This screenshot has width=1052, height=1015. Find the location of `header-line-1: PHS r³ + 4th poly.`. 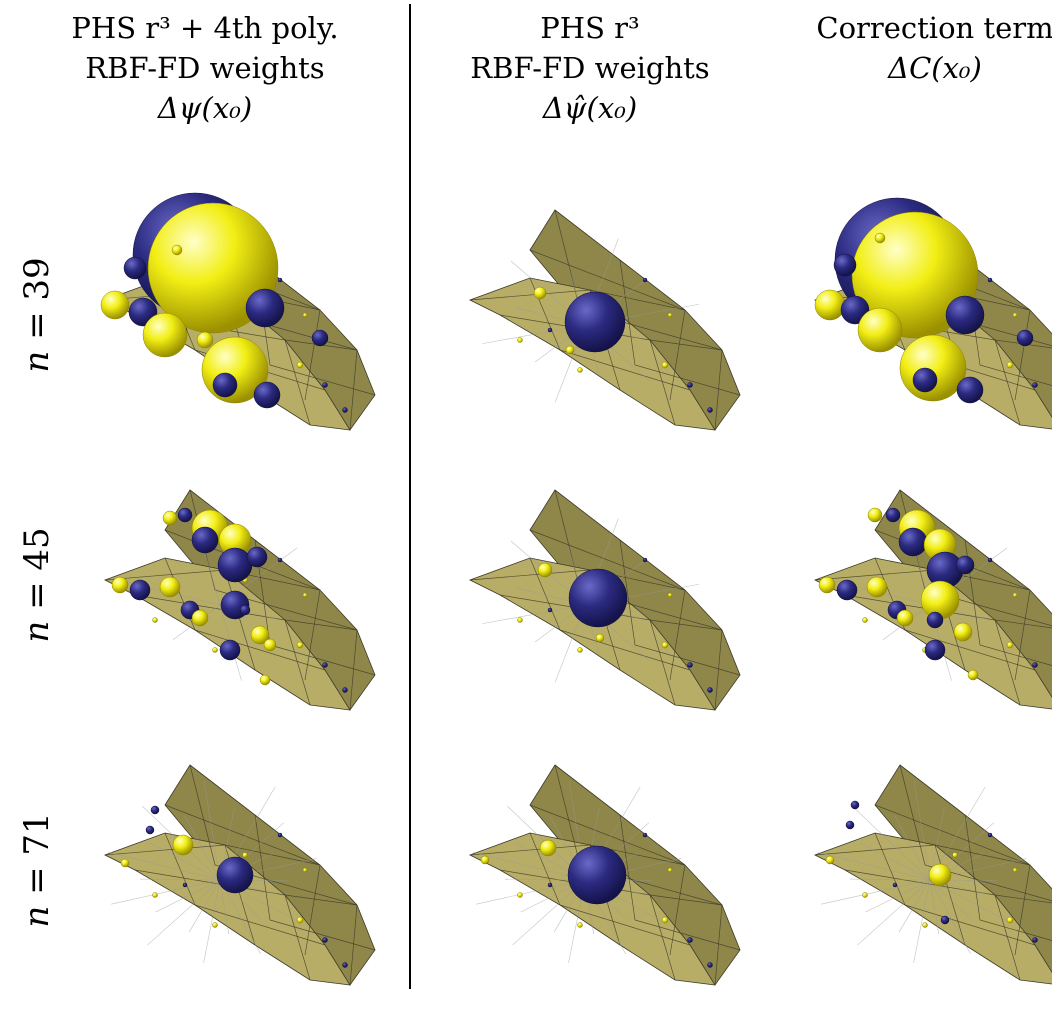

header-line-1: PHS r³ + 4th poly. is located at coordinates (205, 28).